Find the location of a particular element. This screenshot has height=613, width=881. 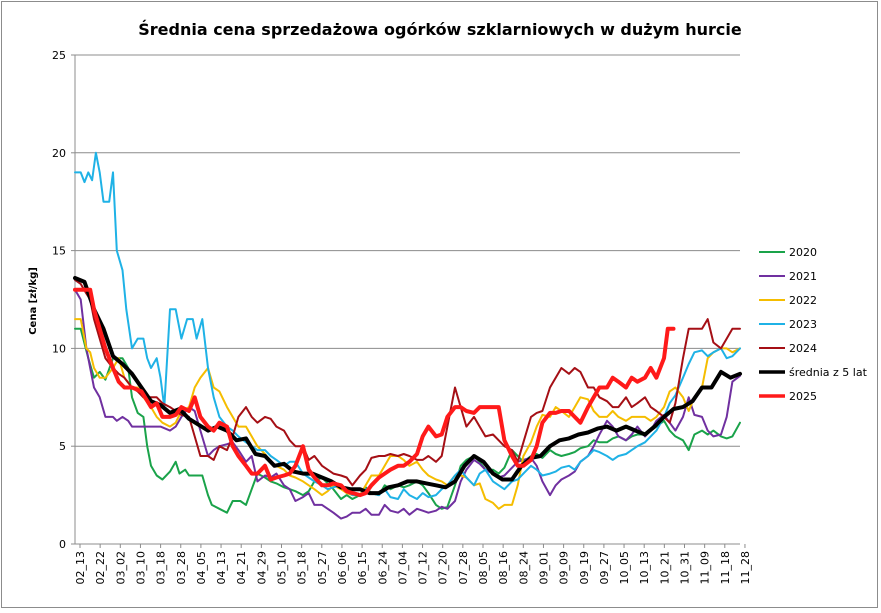

y-tick-label: 25 is located at coordinates (59, 55).